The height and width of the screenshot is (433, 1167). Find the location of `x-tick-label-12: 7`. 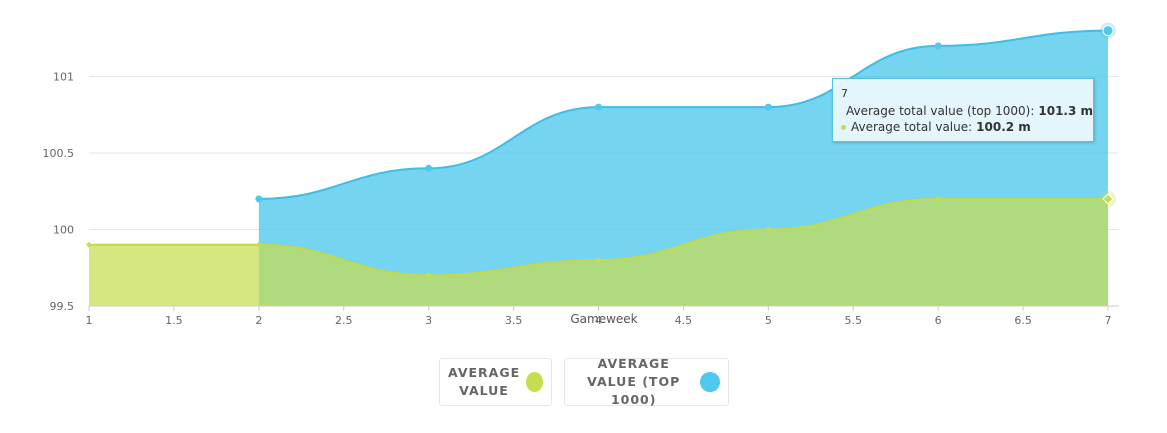

x-tick-label-12: 7 is located at coordinates (1108, 320).